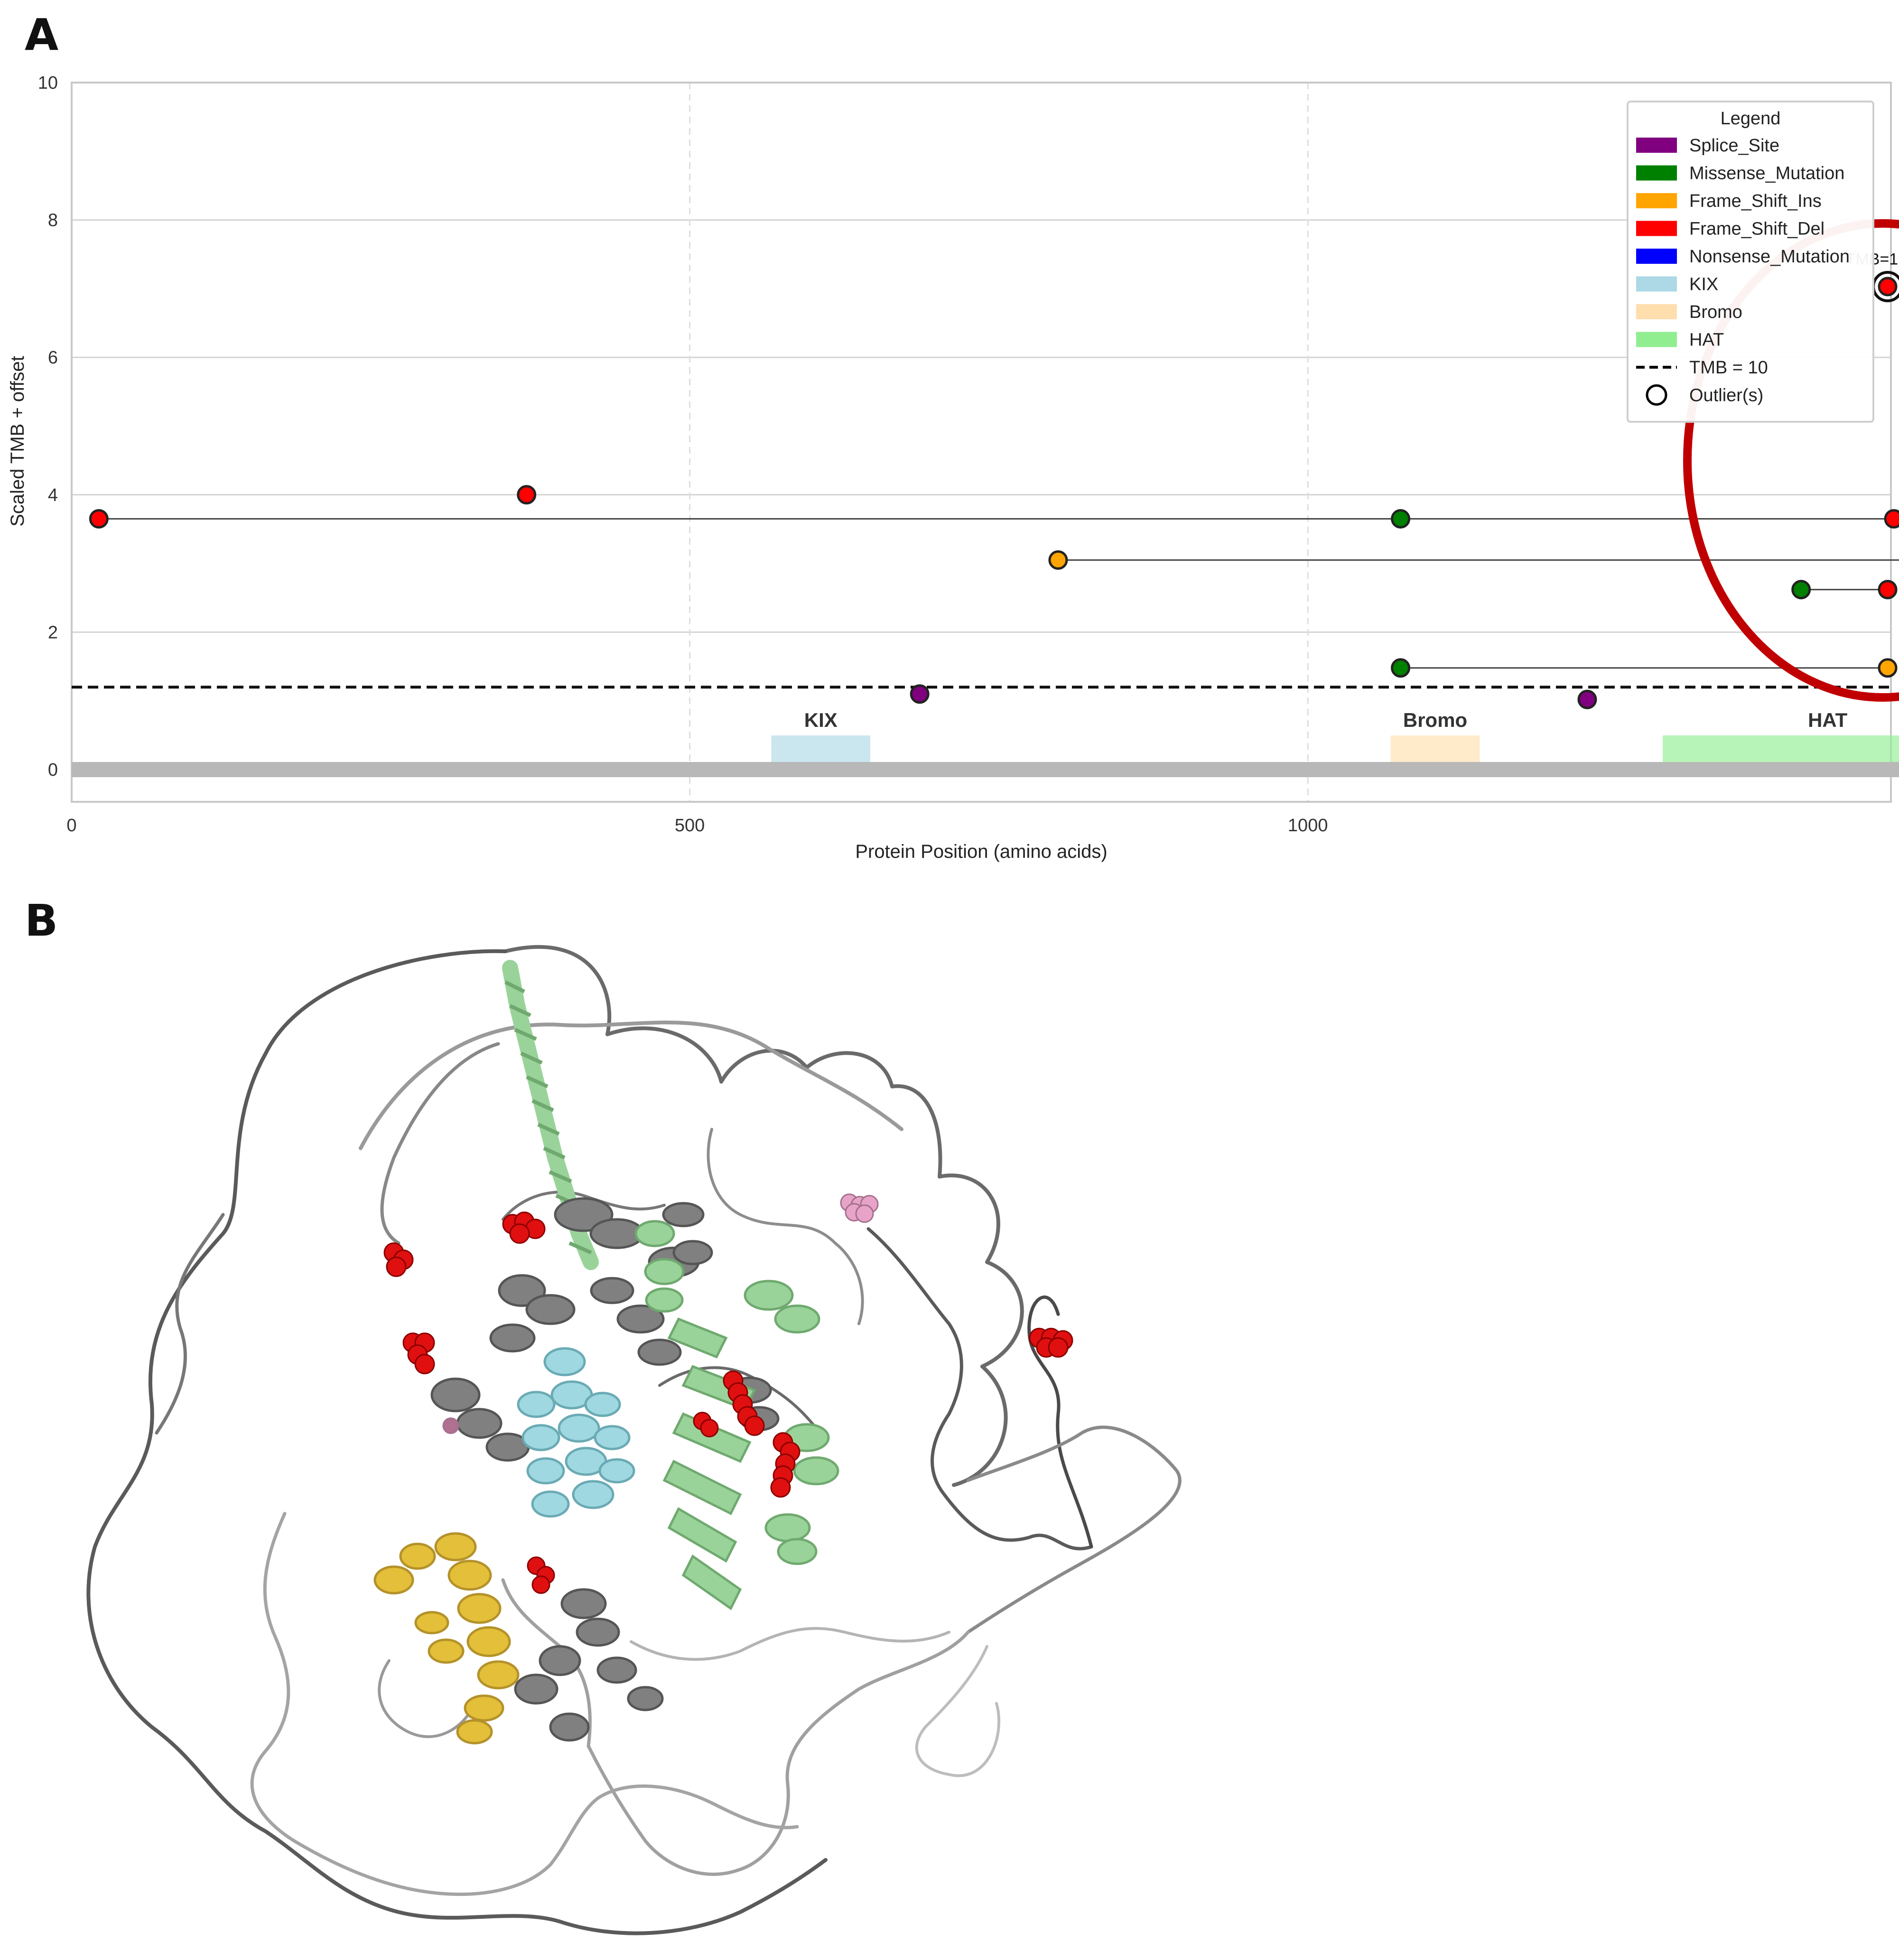 The image size is (1899, 1960). What do you see at coordinates (1828, 720) in the screenshot?
I see `domain-label-hat: HAT` at bounding box center [1828, 720].